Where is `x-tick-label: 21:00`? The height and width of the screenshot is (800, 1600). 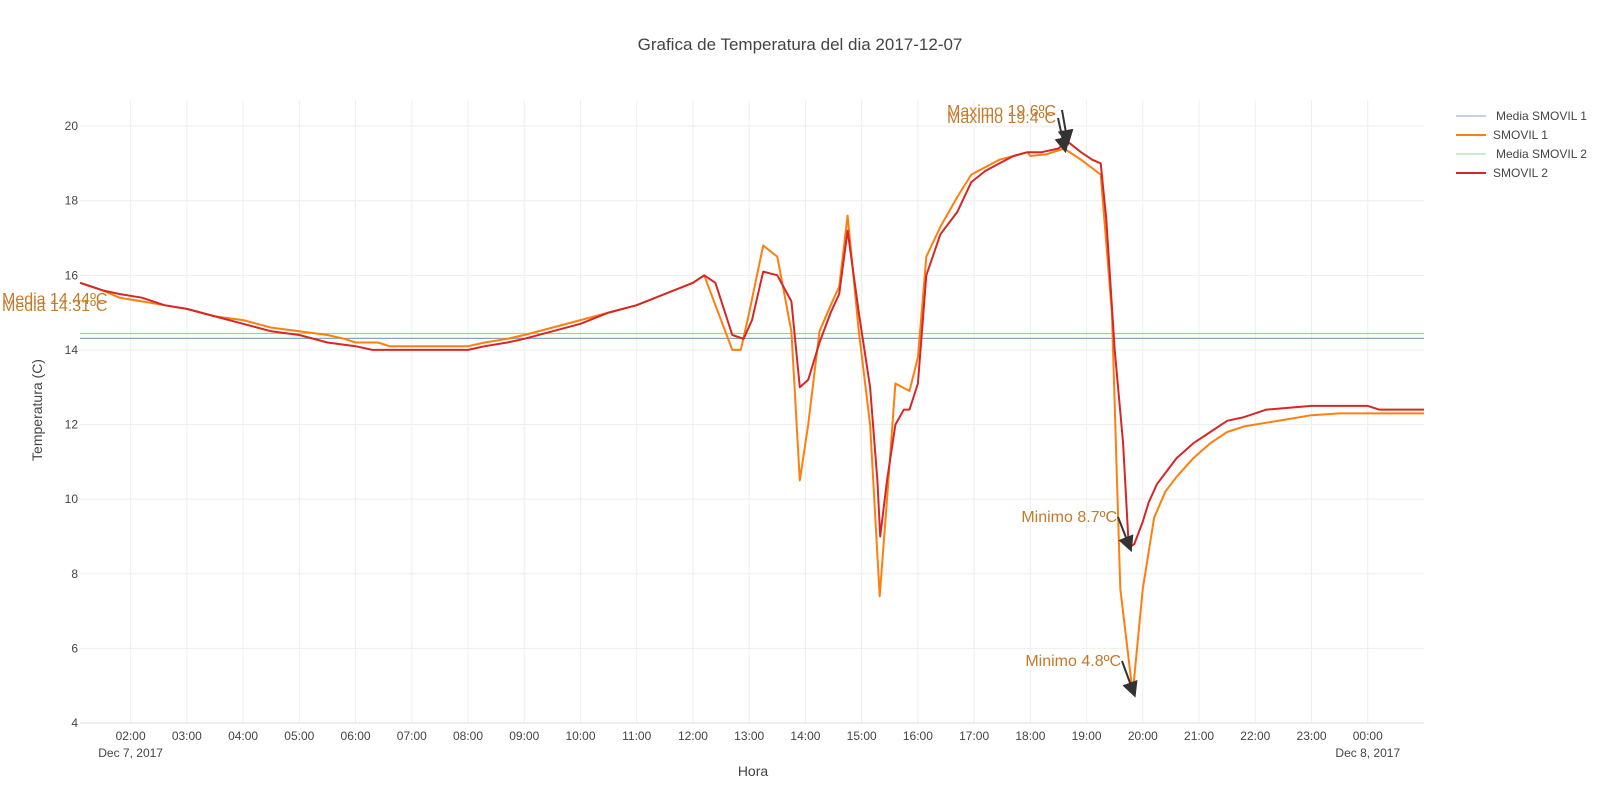 x-tick-label: 21:00 is located at coordinates (1199, 736).